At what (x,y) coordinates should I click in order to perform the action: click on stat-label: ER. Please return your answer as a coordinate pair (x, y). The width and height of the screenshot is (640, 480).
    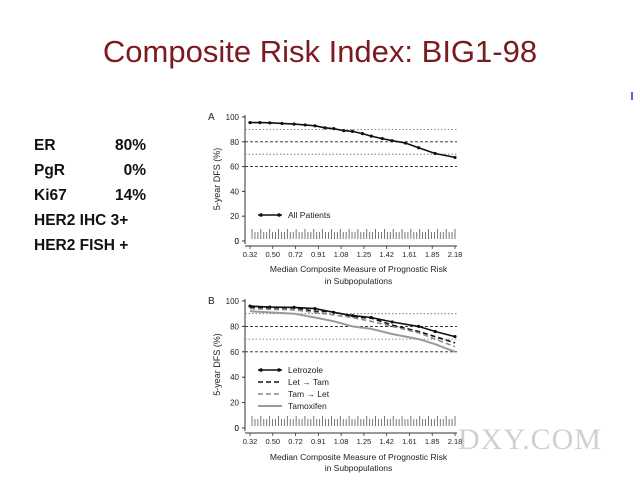
    Looking at the image, I should click on (45, 145).